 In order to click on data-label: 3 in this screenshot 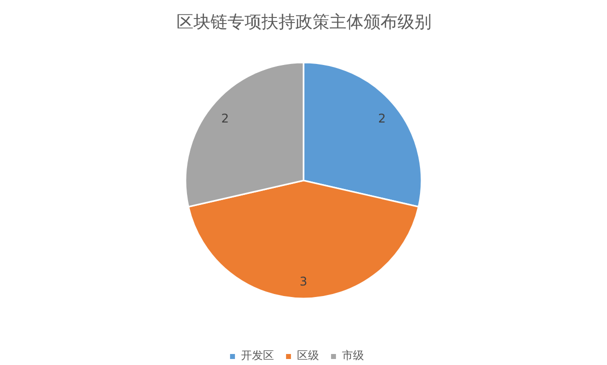, I will do `click(304, 281)`.